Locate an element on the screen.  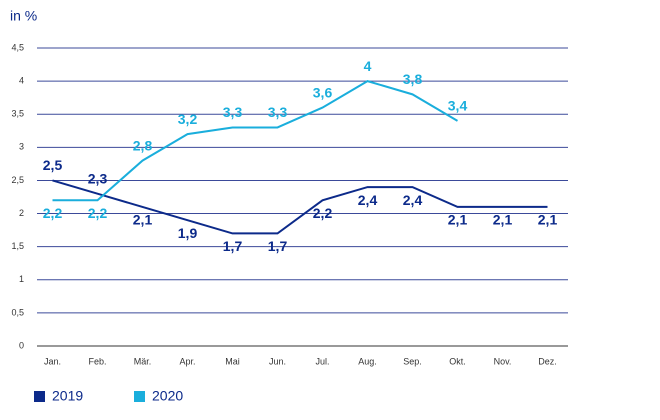
data-label: 3,6 is located at coordinates (323, 92).